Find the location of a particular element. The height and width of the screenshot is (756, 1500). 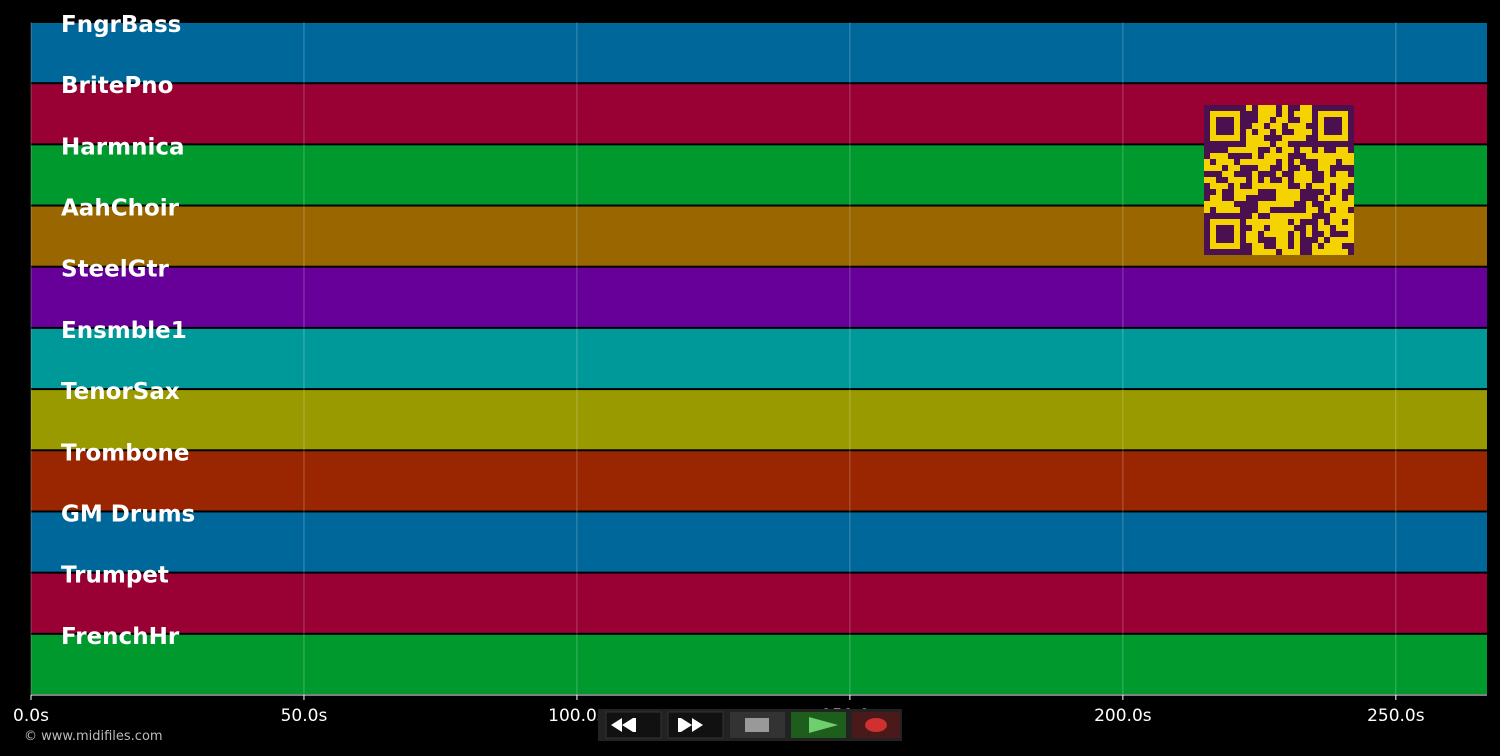

x-tick-label: 50.0s is located at coordinates (304, 716).